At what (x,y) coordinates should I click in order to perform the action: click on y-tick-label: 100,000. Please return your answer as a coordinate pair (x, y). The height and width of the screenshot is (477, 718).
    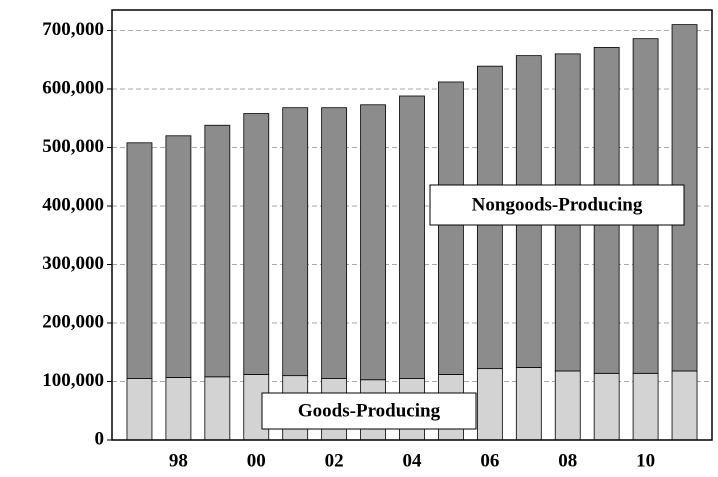
    Looking at the image, I should click on (73, 380).